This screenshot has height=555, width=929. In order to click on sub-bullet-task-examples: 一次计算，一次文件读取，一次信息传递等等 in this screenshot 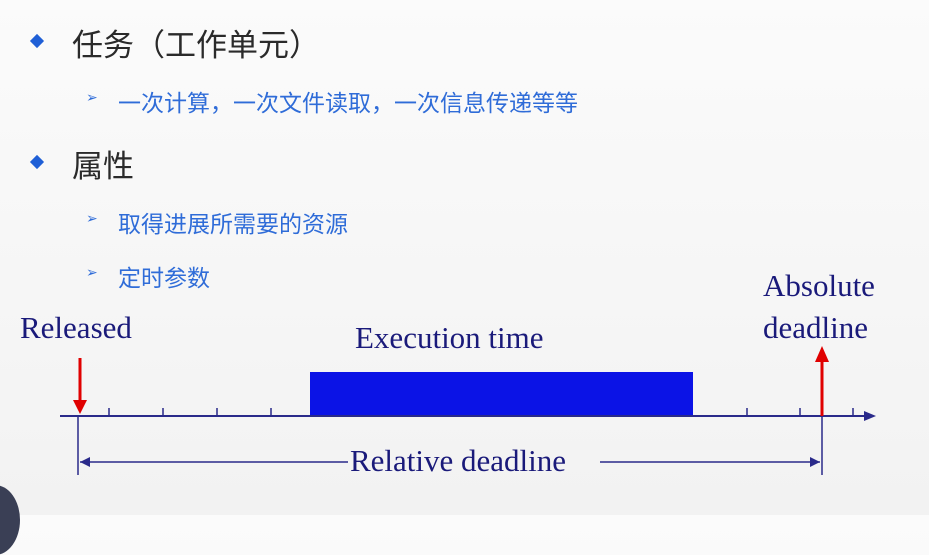, I will do `click(348, 104)`.